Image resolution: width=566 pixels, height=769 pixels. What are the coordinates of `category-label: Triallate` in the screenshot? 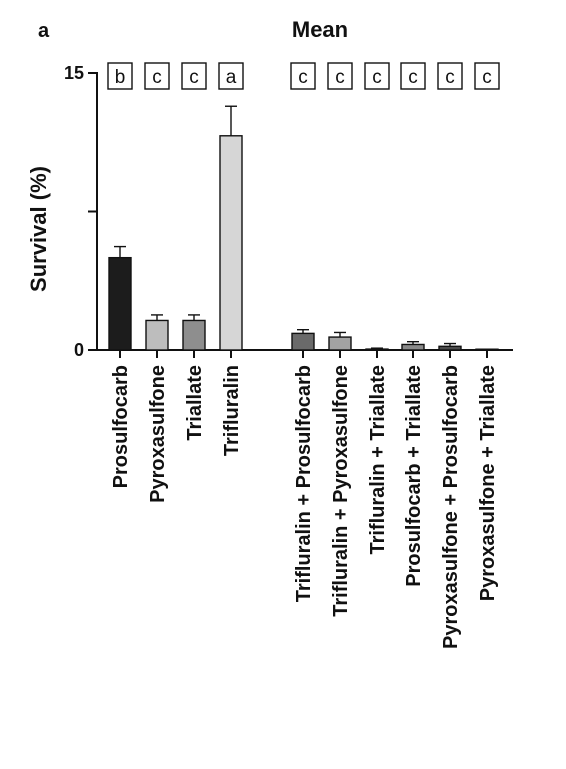 It's located at (195, 403).